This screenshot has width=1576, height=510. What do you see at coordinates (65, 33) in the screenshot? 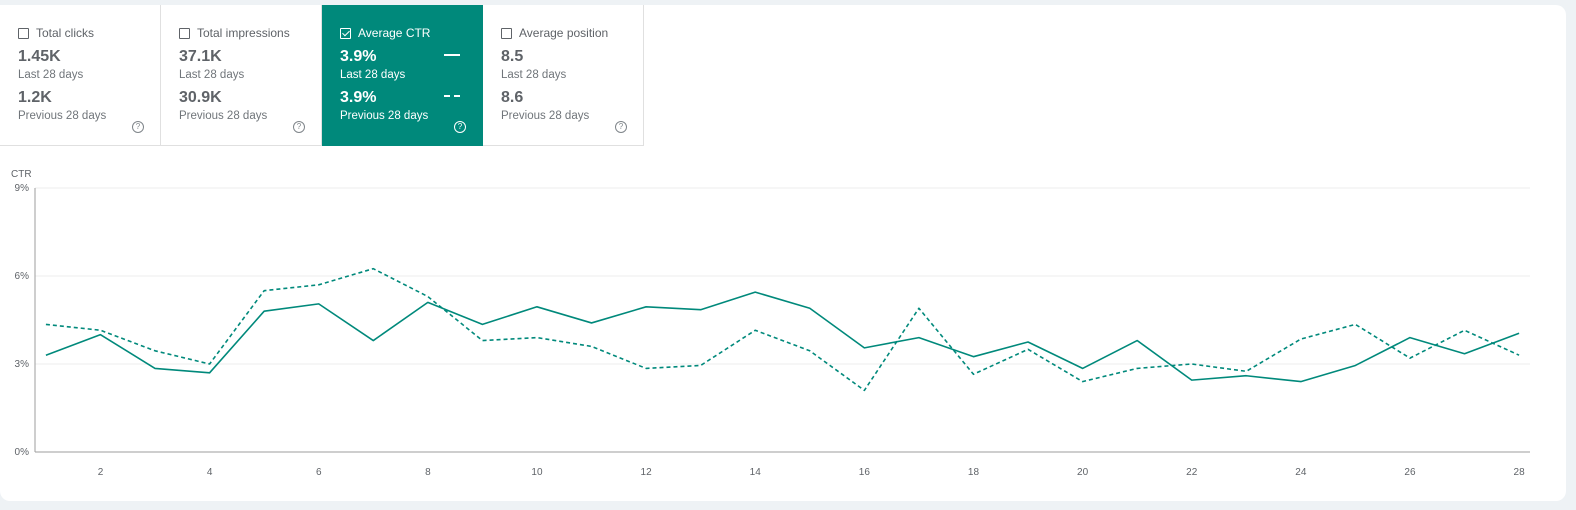
I see `metric-label: Total clicks` at bounding box center [65, 33].